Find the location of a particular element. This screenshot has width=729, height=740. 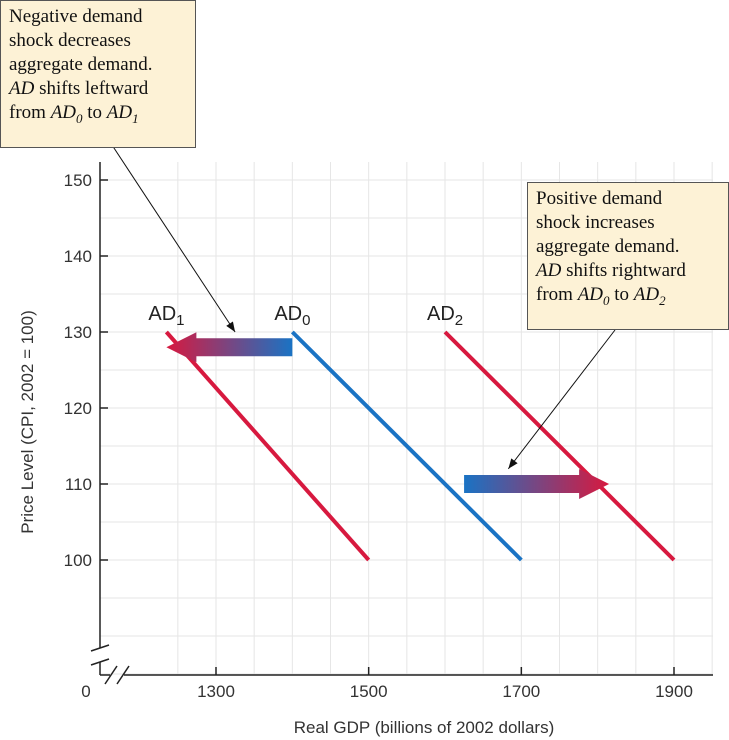

callout-line: shock decreases is located at coordinates (70, 40).